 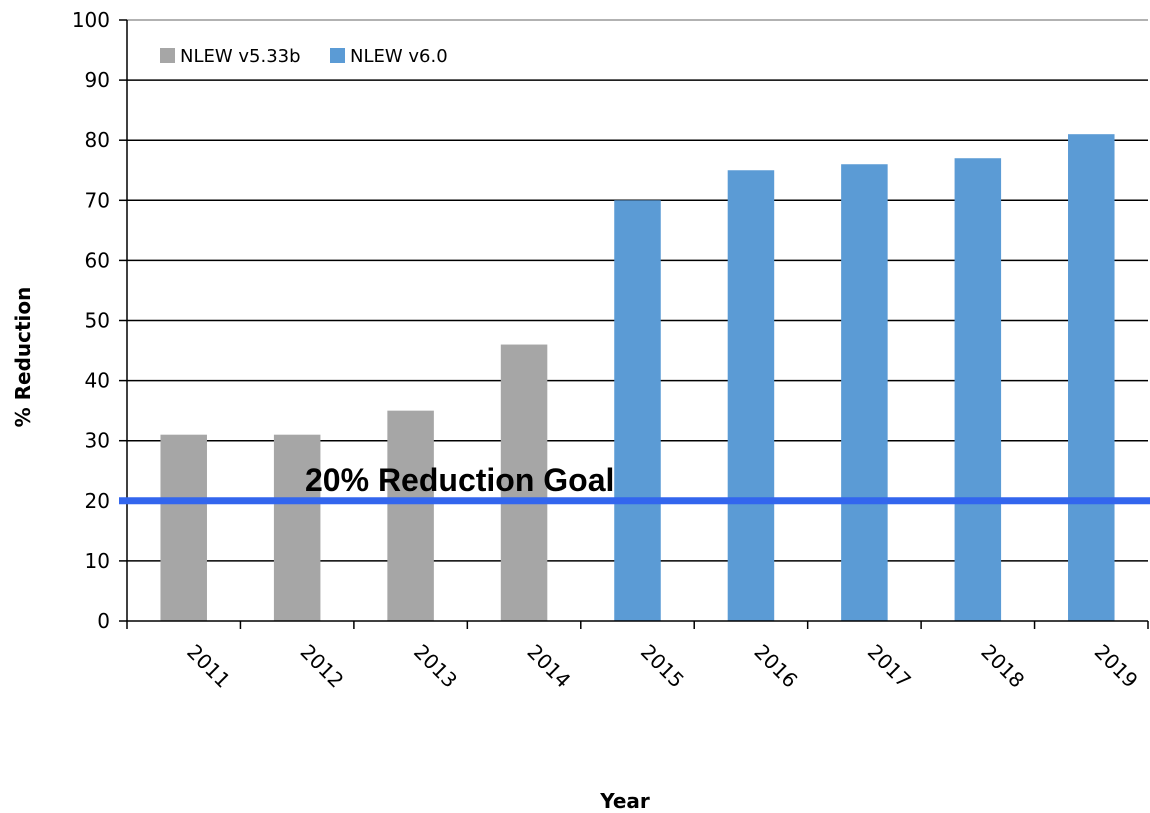 What do you see at coordinates (208, 666) in the screenshot?
I see `x-tick-label: 2011` at bounding box center [208, 666].